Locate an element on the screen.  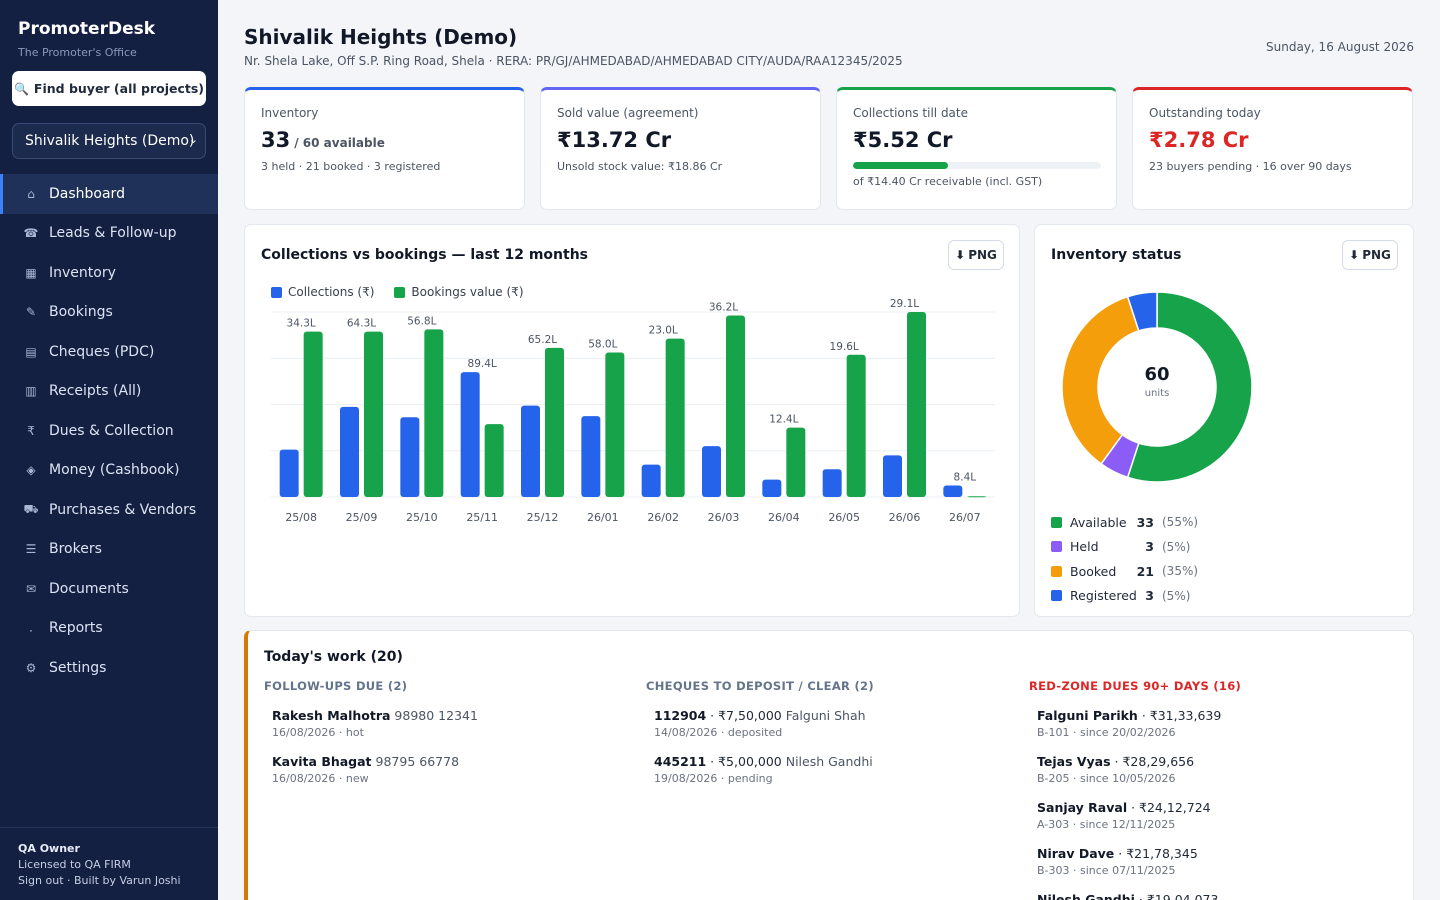
item-meta: 16/08/2026 · hot is located at coordinates (318, 732).